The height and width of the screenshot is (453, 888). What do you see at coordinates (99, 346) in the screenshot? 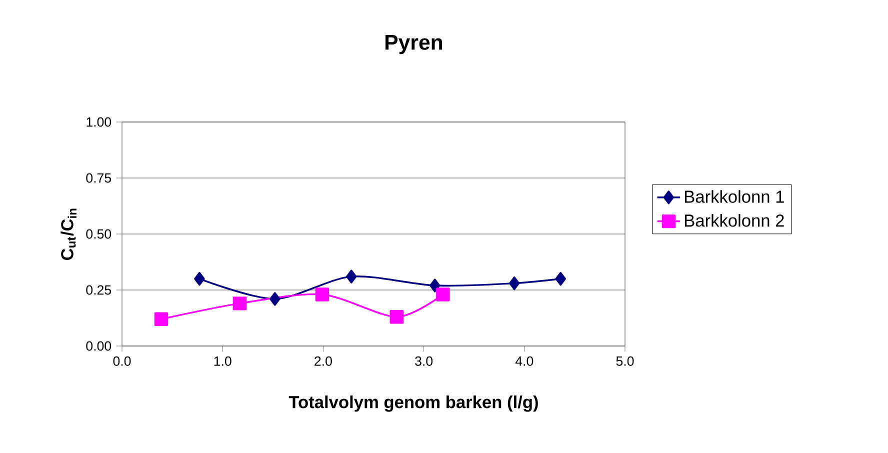
I see `y-tick-label: 0.00` at bounding box center [99, 346].